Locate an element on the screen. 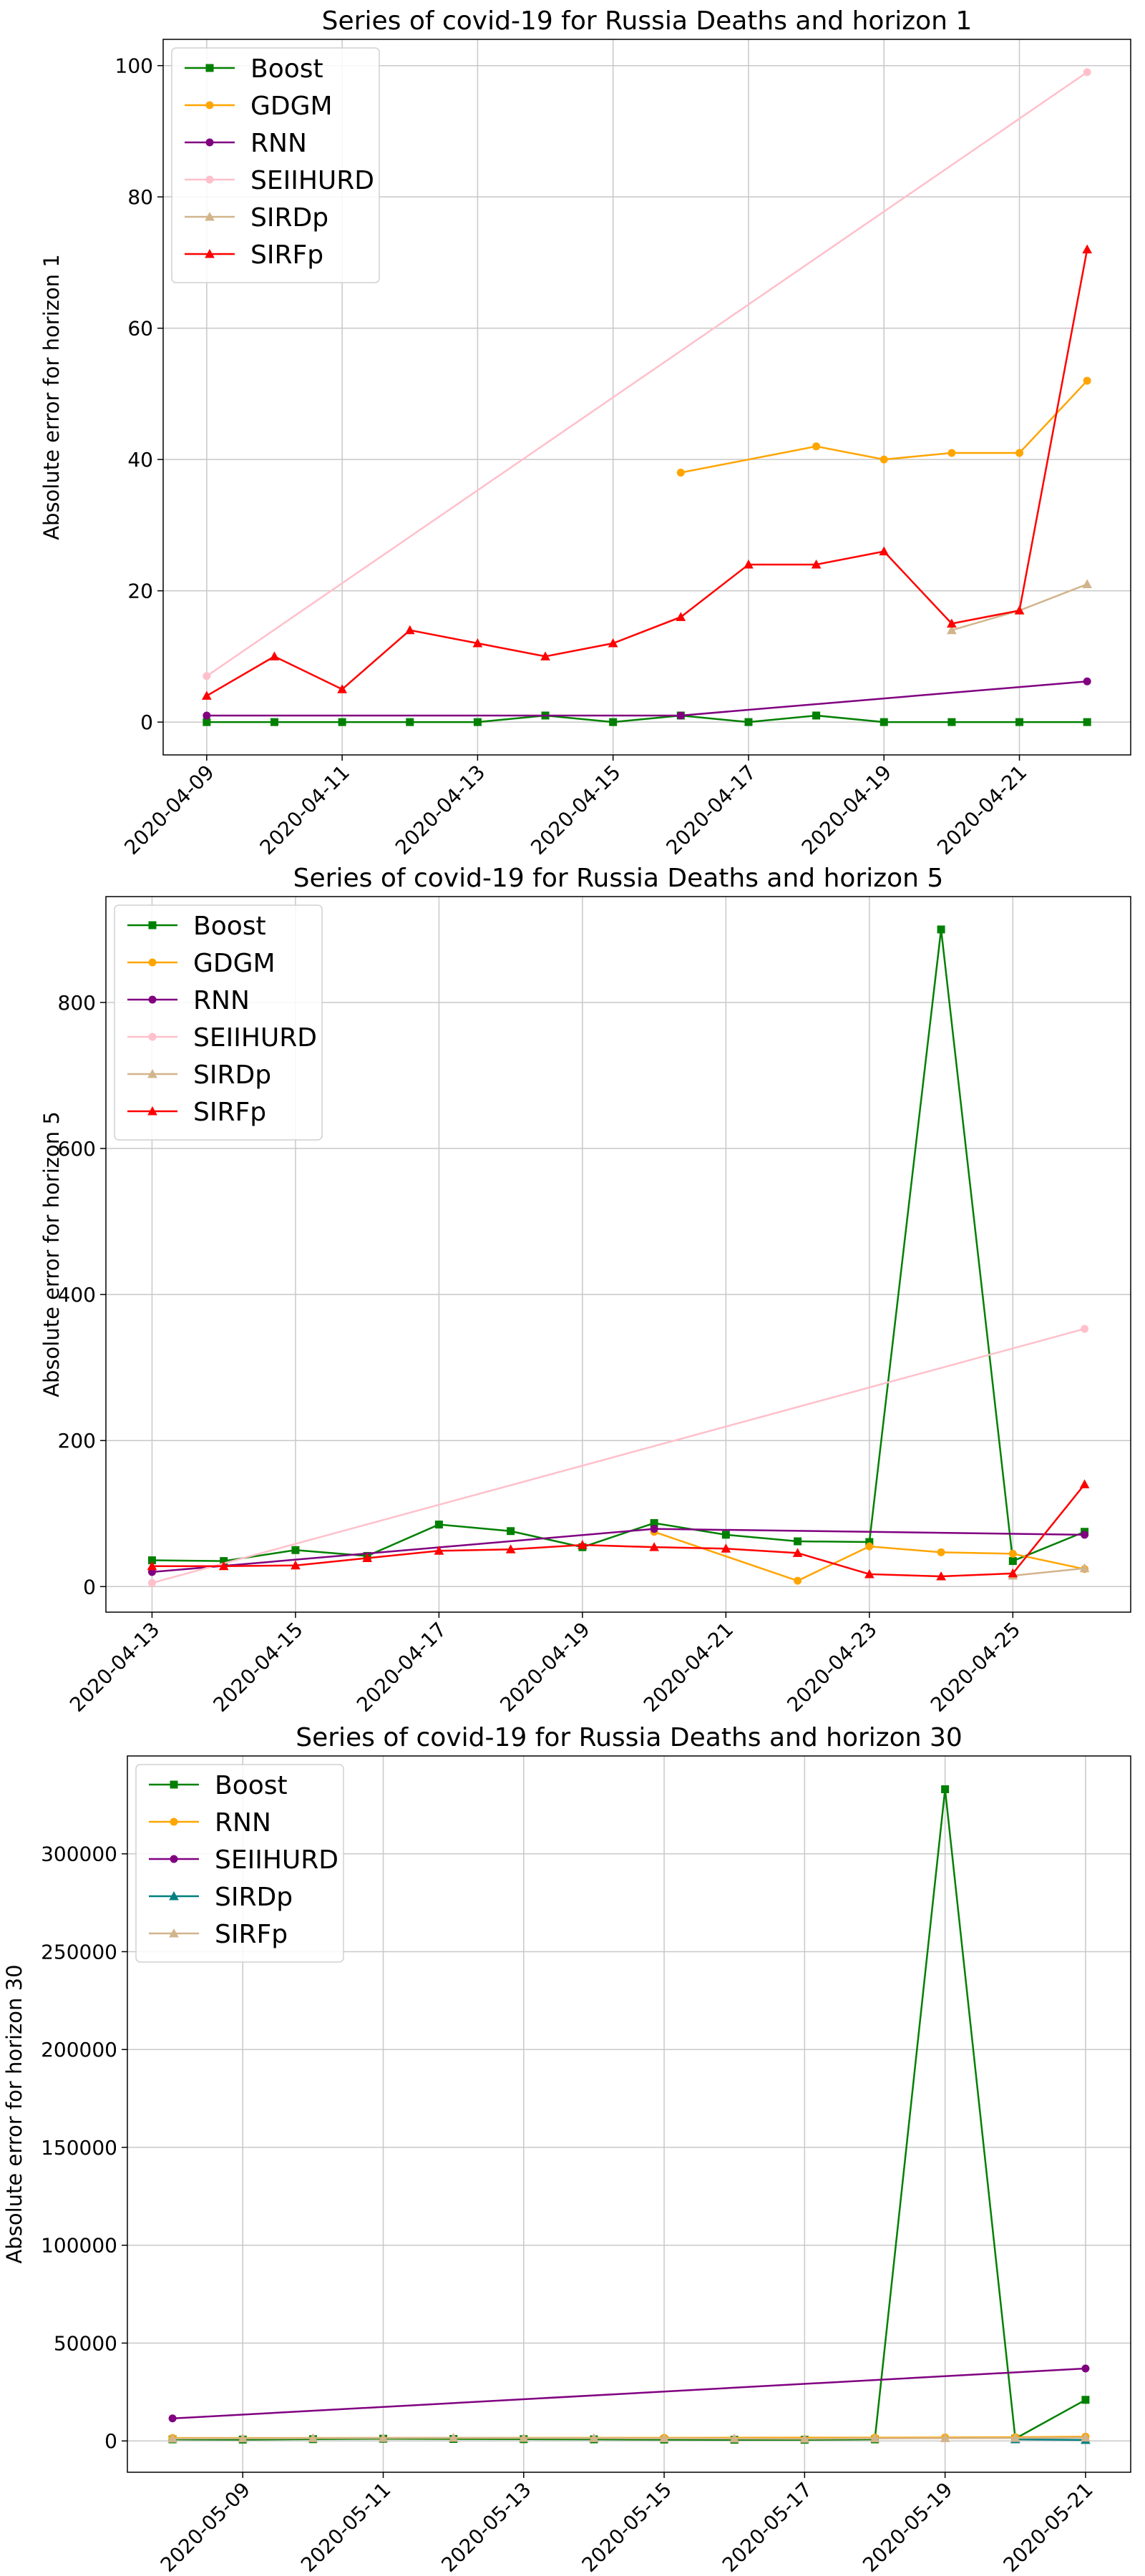  legend-label: SEIIHURD is located at coordinates (255, 1038).